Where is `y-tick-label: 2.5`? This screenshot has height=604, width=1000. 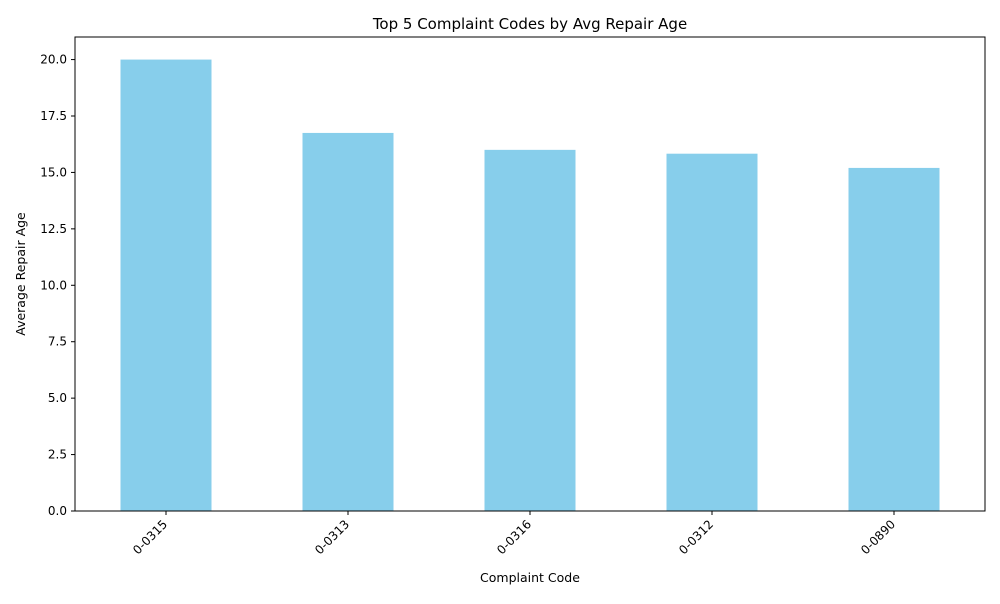 y-tick-label: 2.5 is located at coordinates (57, 455).